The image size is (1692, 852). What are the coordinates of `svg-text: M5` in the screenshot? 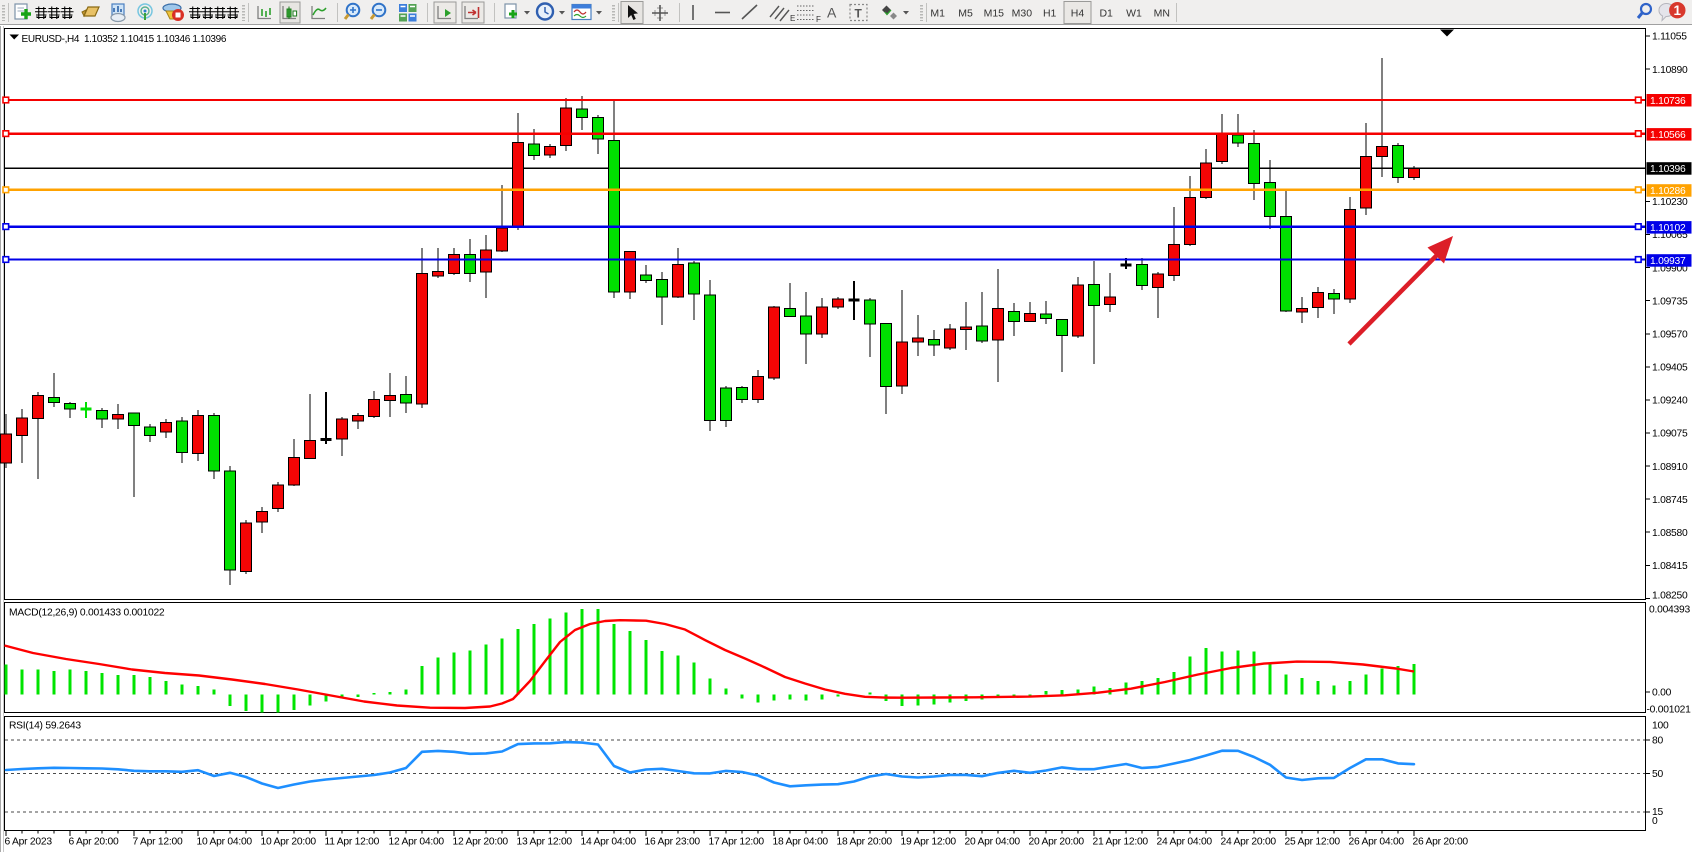 It's located at (965, 14).